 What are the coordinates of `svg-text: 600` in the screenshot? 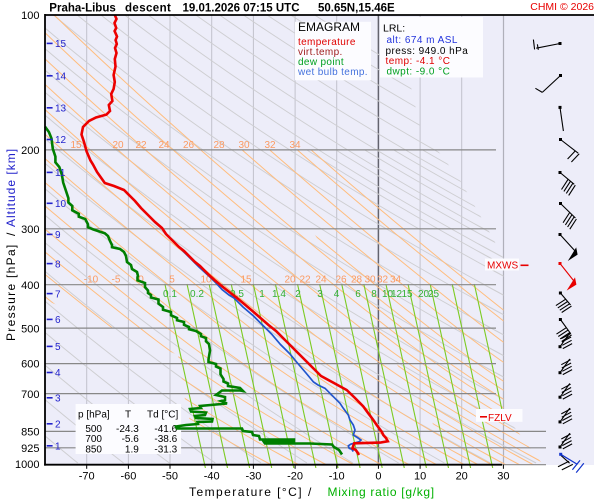 It's located at (30, 365).